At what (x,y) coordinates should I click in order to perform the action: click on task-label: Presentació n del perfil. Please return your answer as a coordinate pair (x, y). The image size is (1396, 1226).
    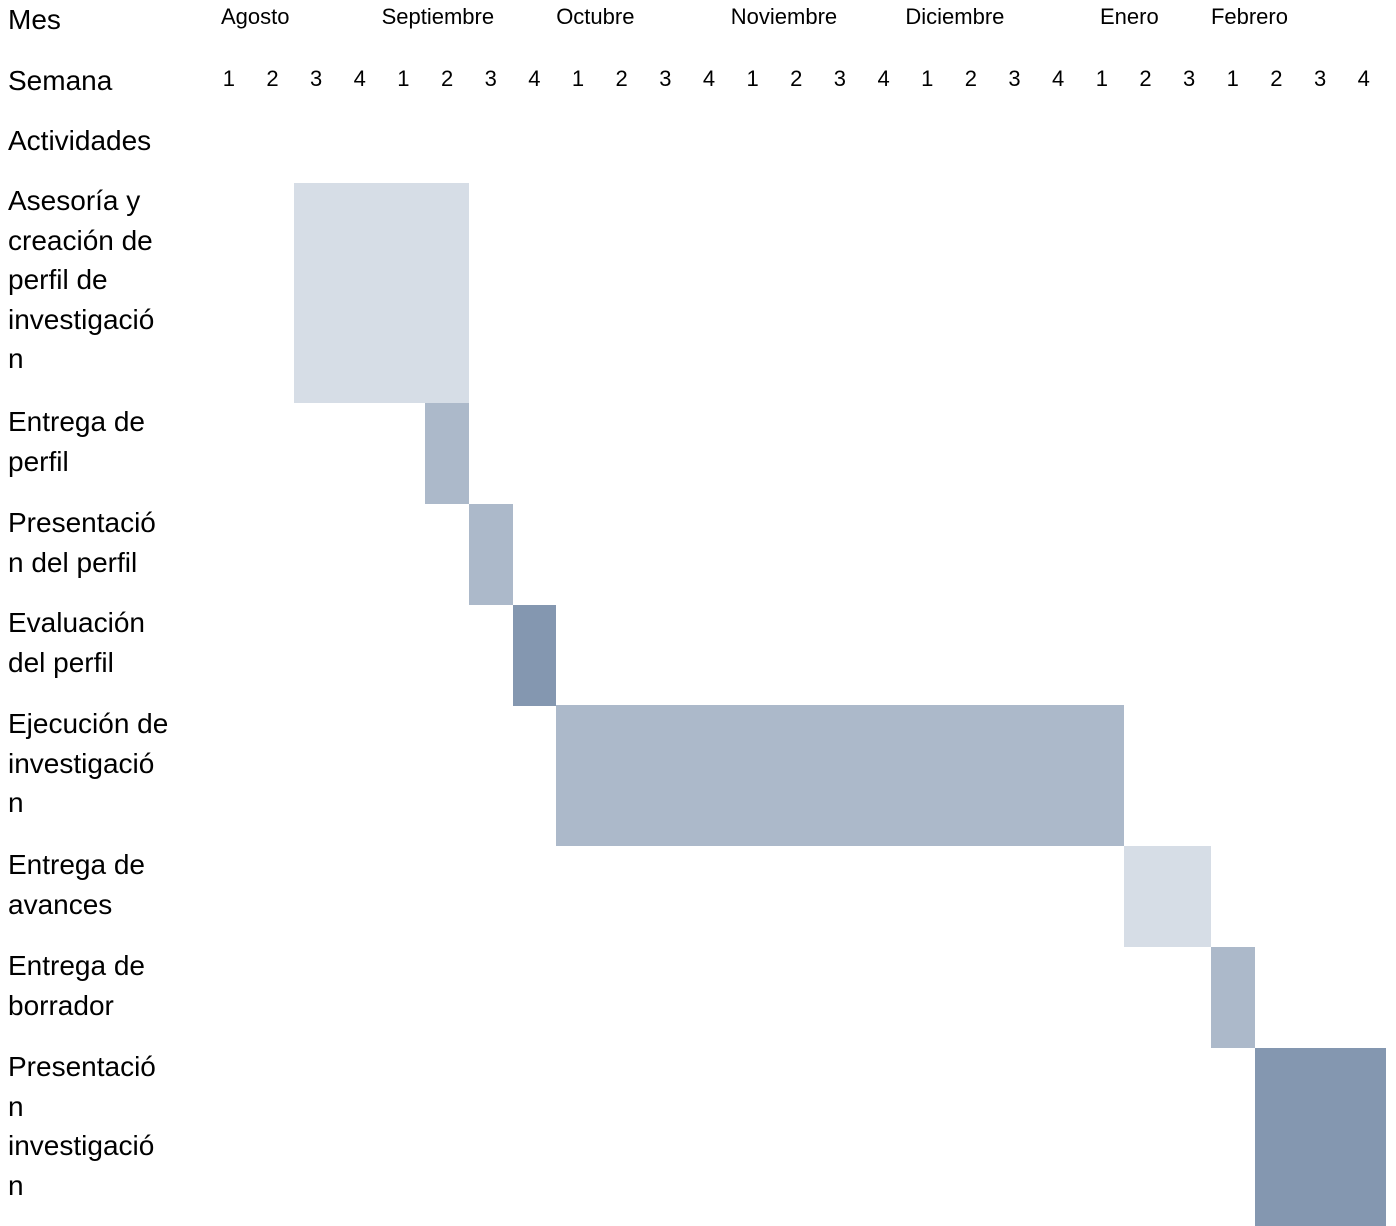
    Looking at the image, I should click on (82, 542).